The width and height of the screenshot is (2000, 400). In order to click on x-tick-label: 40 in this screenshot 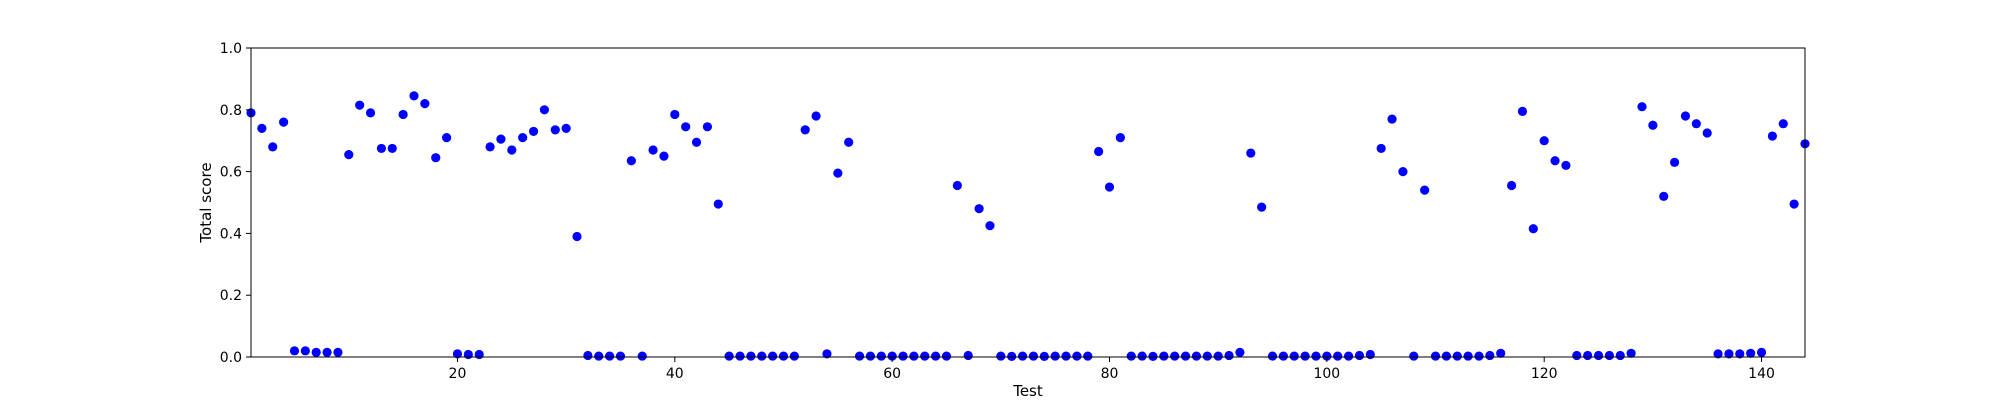, I will do `click(675, 374)`.